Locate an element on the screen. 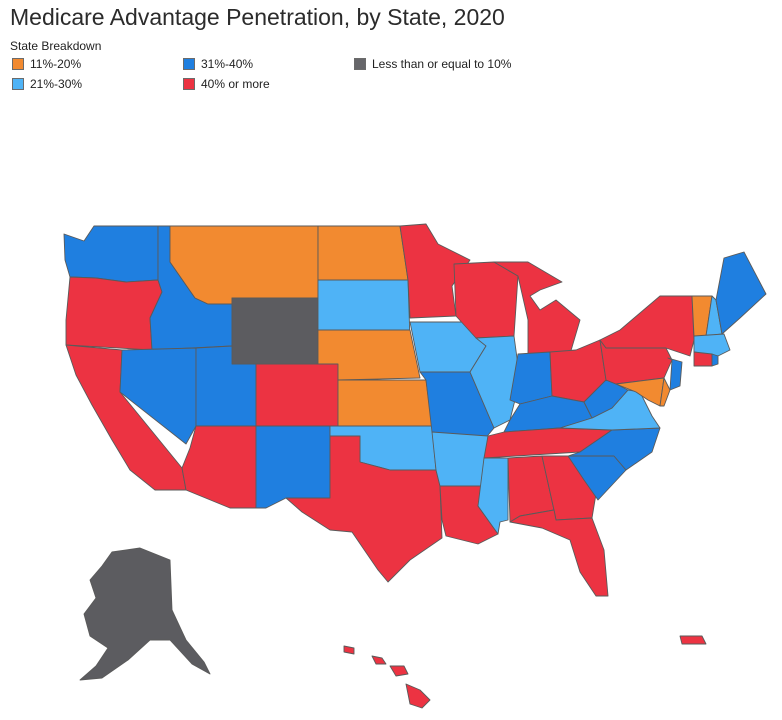  legend-item-40-plus: 40% or more is located at coordinates (226, 84).